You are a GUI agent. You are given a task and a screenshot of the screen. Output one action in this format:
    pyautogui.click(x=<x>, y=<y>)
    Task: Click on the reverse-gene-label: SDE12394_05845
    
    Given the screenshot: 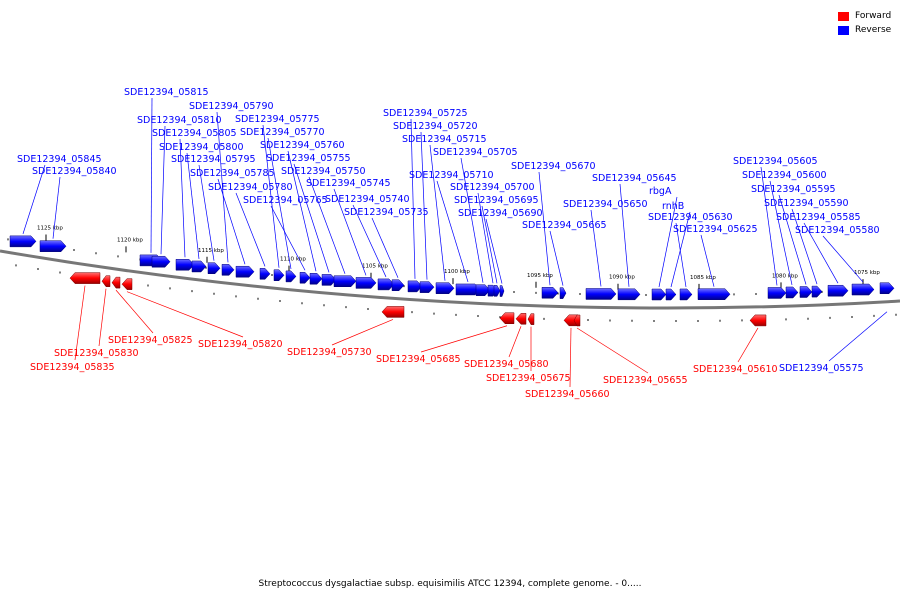 What is the action you would take?
    pyautogui.click(x=59, y=159)
    